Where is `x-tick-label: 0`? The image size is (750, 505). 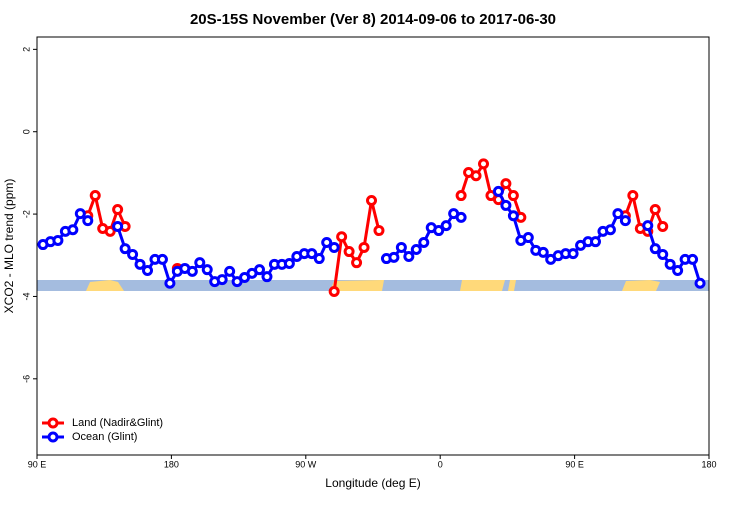 x-tick-label: 0 is located at coordinates (440, 464).